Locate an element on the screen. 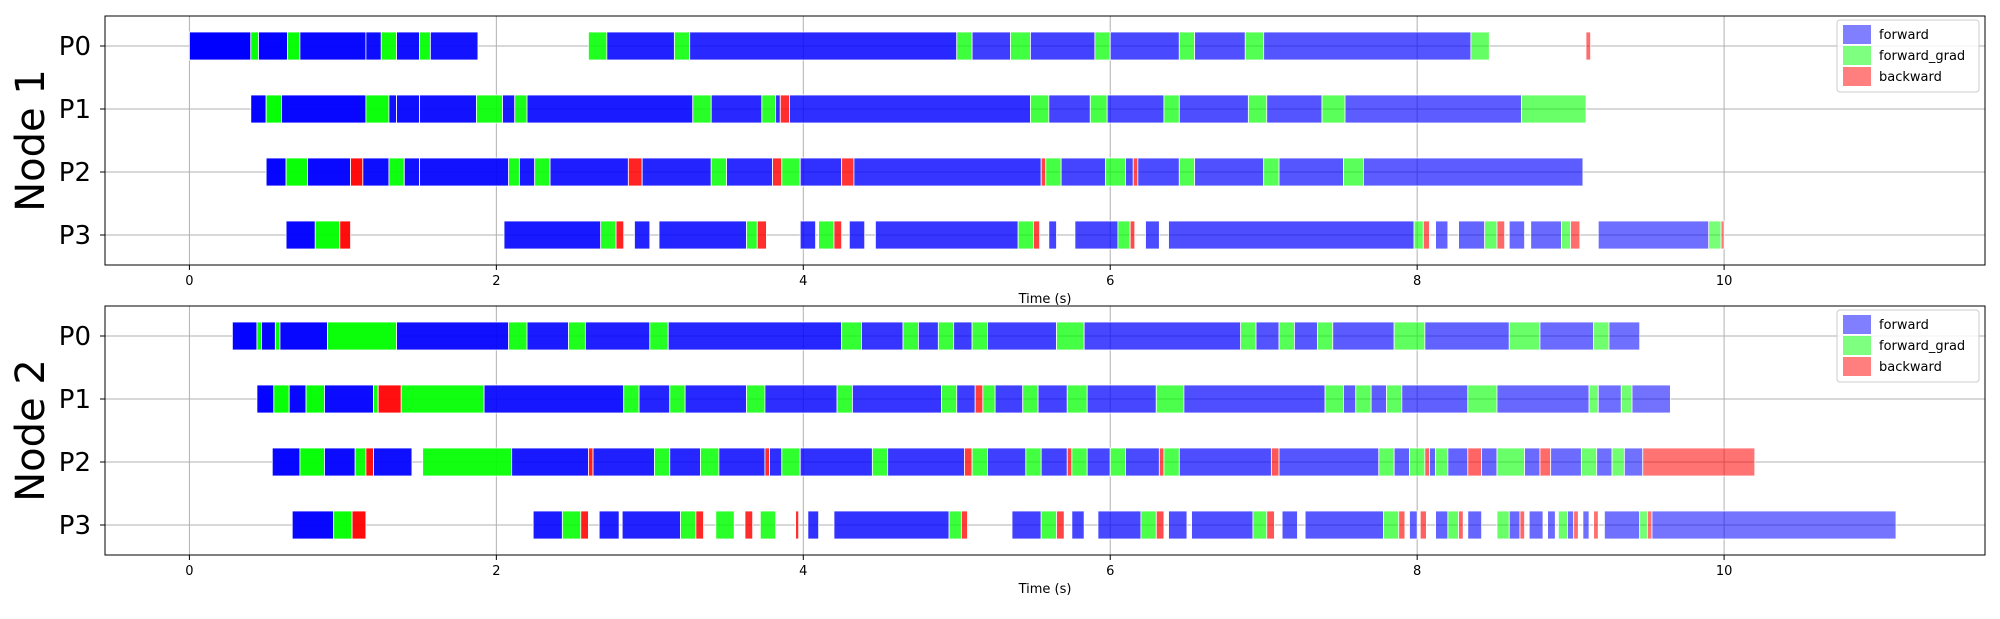 This screenshot has width=2000, height=619. x-tick-label: 4 is located at coordinates (803, 571).